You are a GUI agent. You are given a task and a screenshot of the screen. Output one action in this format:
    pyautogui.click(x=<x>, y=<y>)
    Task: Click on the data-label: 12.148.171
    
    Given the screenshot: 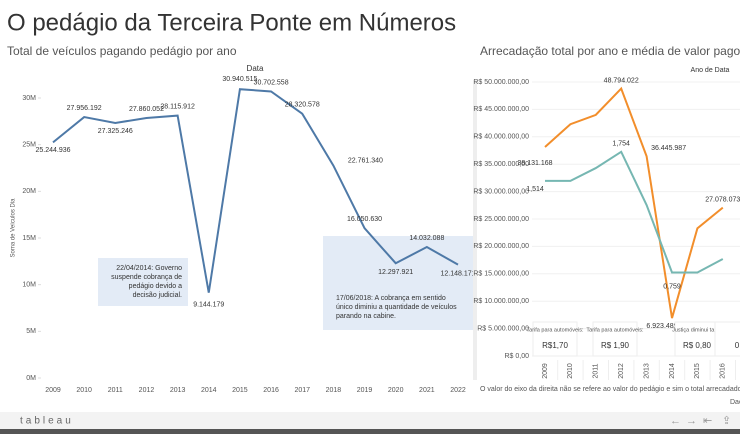 What is the action you would take?
    pyautogui.click(x=457, y=273)
    